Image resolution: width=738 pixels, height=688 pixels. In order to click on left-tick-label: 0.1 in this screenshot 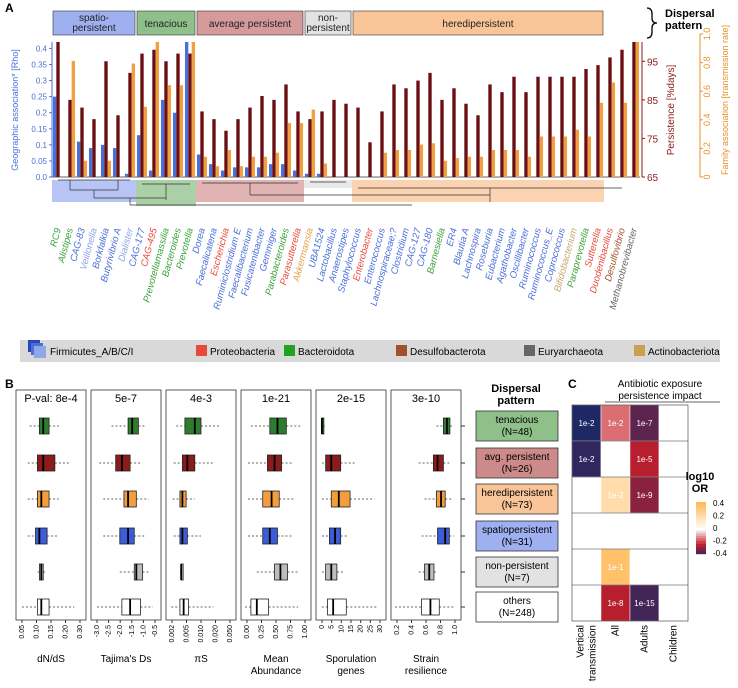, I will do `click(42, 145)`.